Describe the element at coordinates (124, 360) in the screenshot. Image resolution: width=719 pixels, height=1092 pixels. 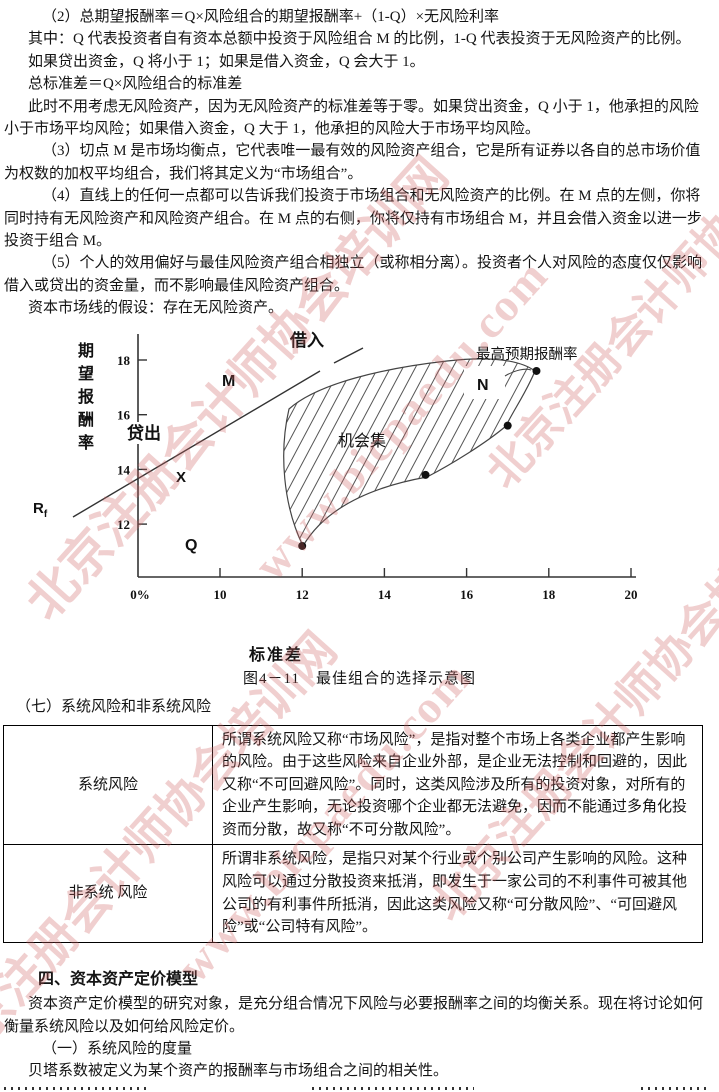
I see `y-tick-label: 18` at that location.